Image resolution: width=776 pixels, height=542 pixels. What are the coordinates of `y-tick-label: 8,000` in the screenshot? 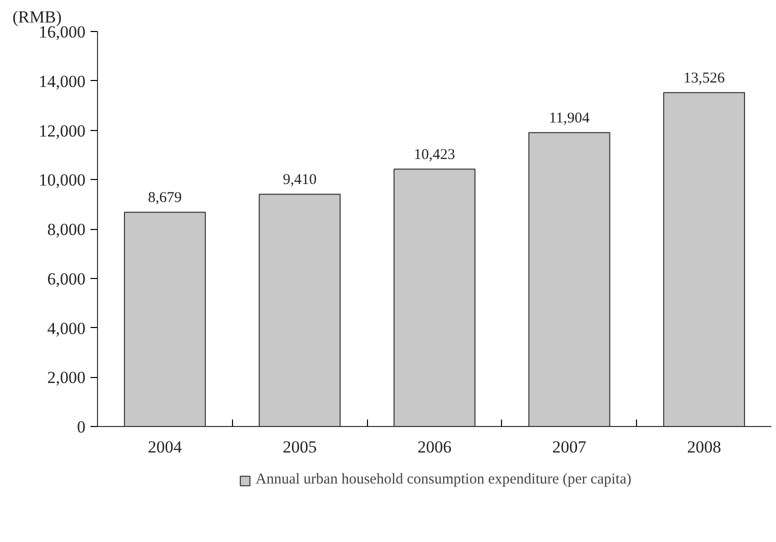 It's located at (66, 229).